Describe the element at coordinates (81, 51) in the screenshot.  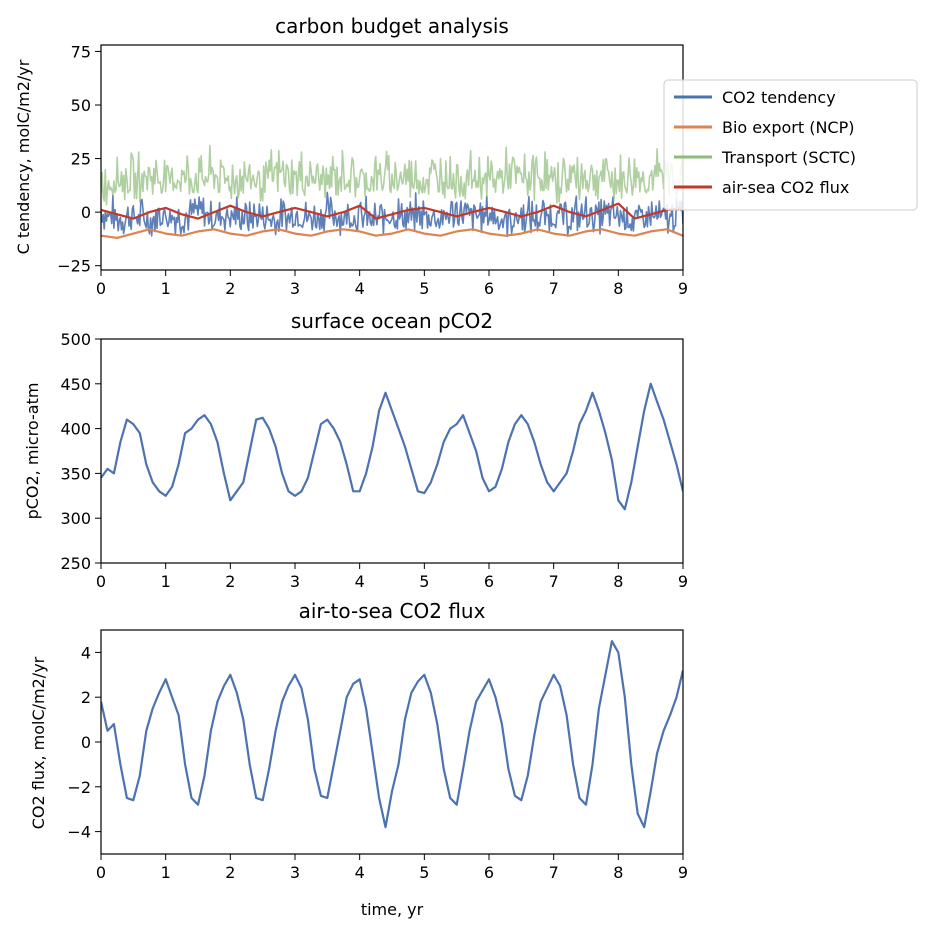
I see `y-tick-label: 75` at that location.